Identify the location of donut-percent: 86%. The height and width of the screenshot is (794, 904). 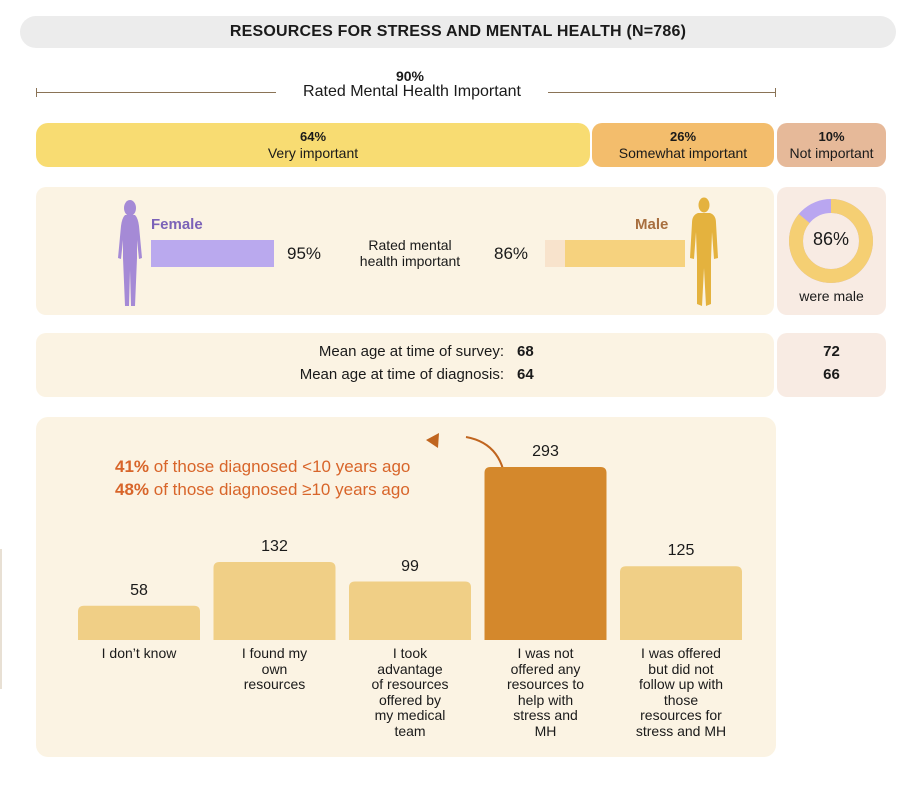
(831, 239).